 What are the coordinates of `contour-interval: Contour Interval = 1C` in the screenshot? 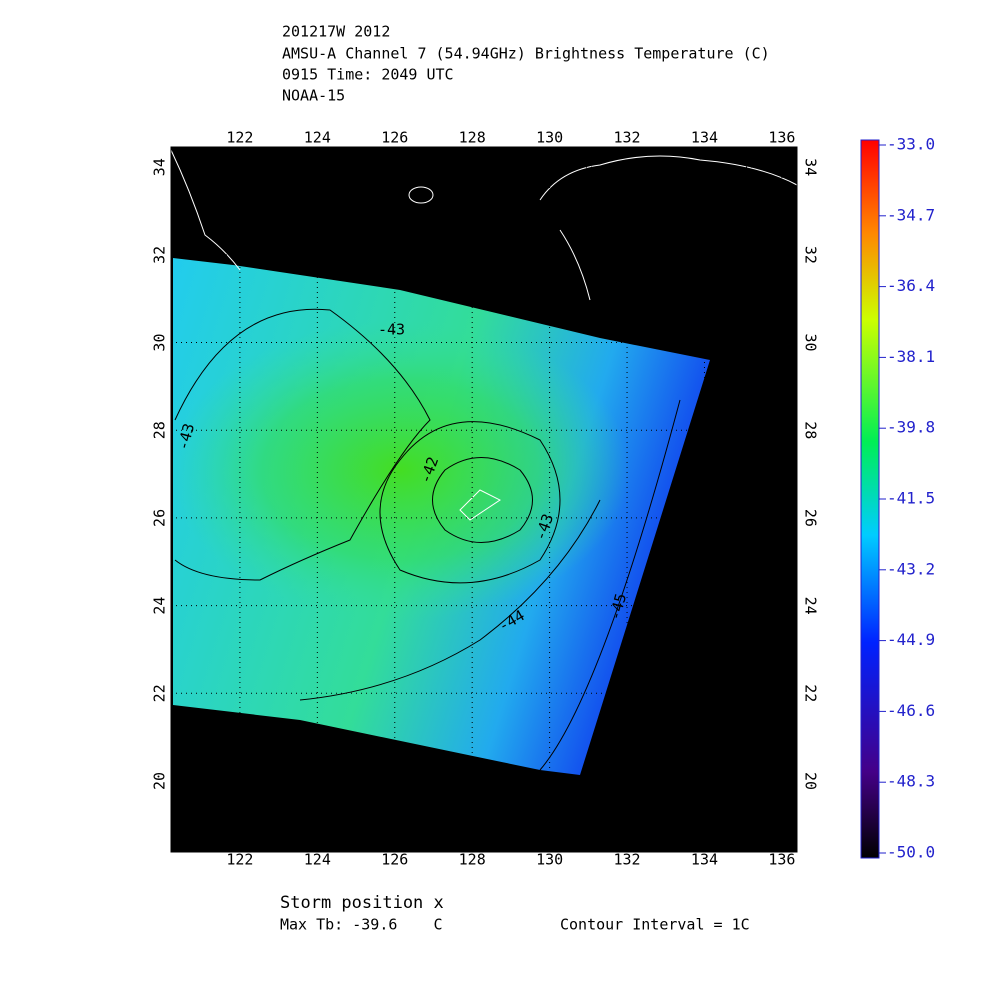 It's located at (655, 925).